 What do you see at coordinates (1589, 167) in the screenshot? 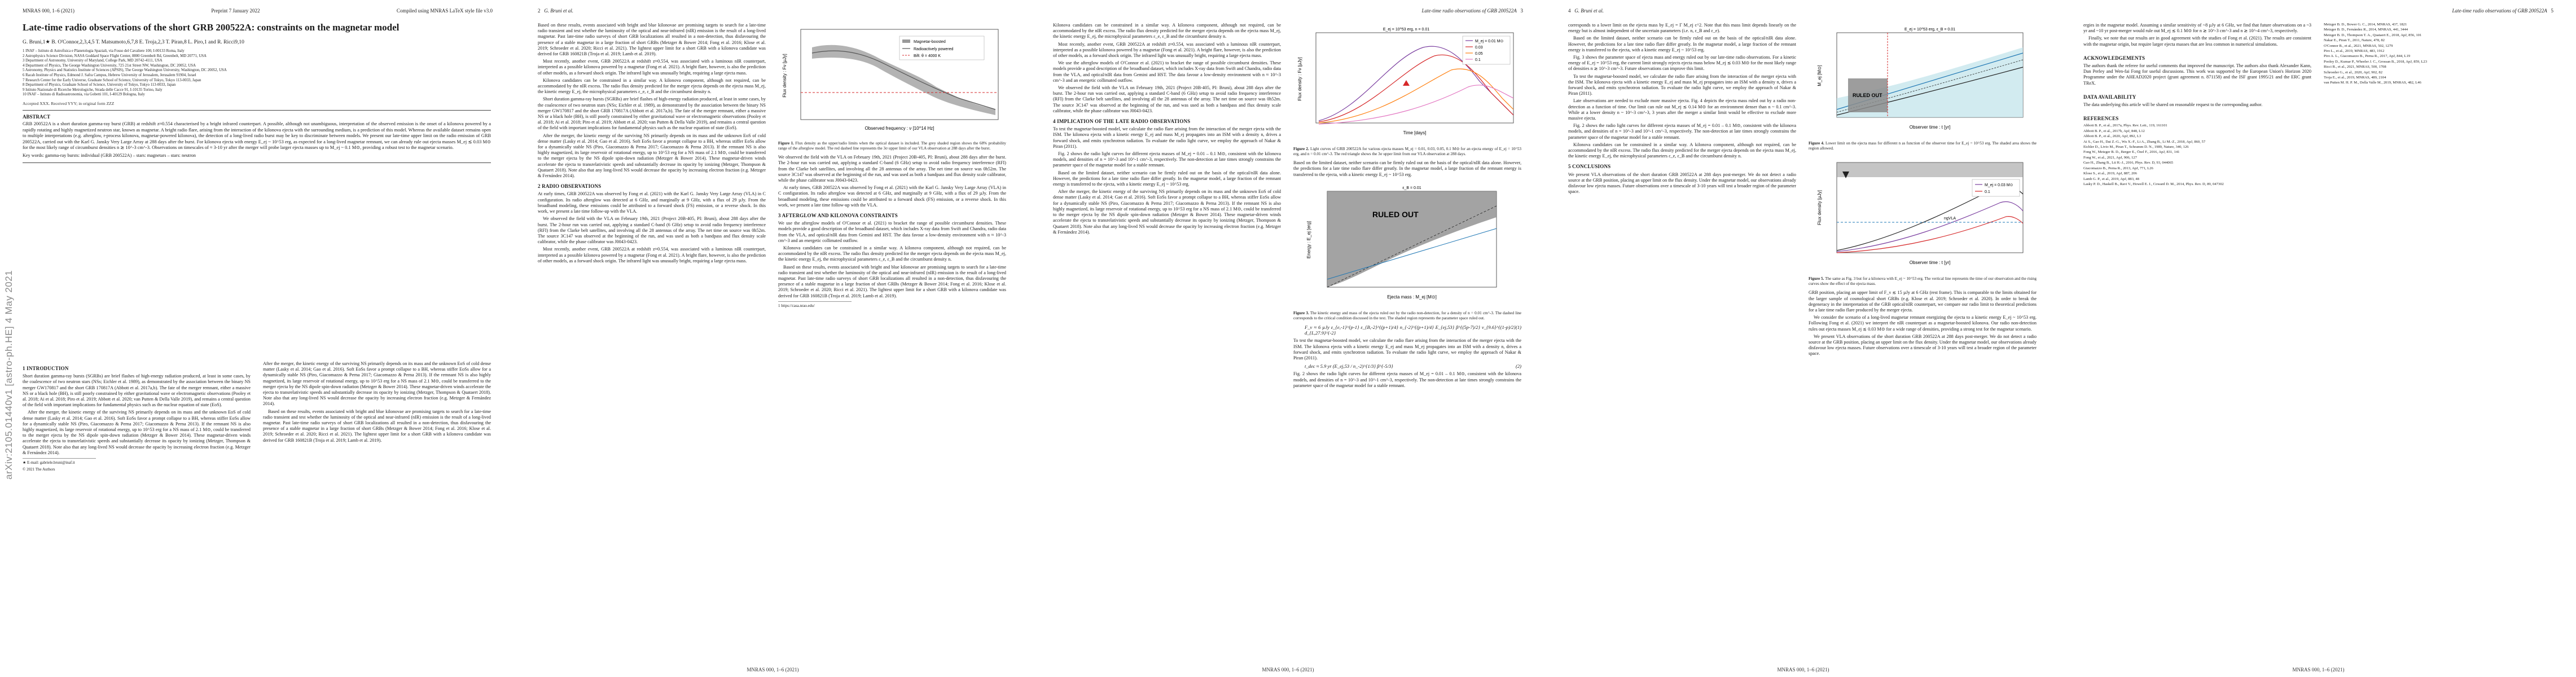
I see `section-title: 5 CONCLUSIONS` at bounding box center [1589, 167].